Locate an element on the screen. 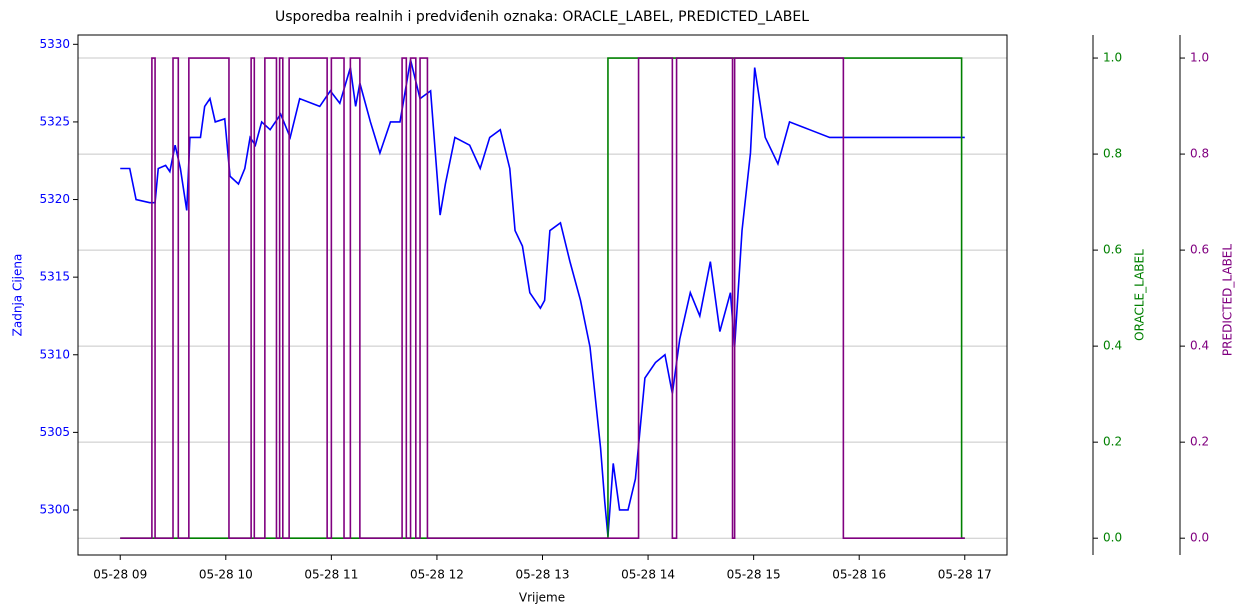 Image resolution: width=1246 pixels, height=610 pixels. y-tick-label: 5320 is located at coordinates (54, 199).